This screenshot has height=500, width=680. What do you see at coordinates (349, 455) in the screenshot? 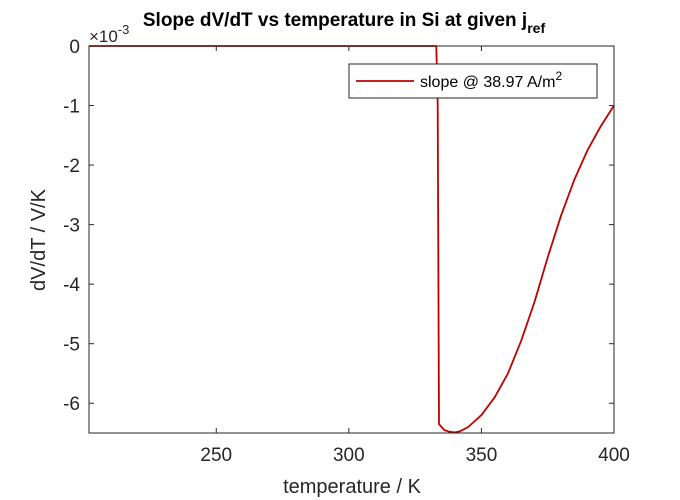
I see `x-tick-label: 300` at bounding box center [349, 455].